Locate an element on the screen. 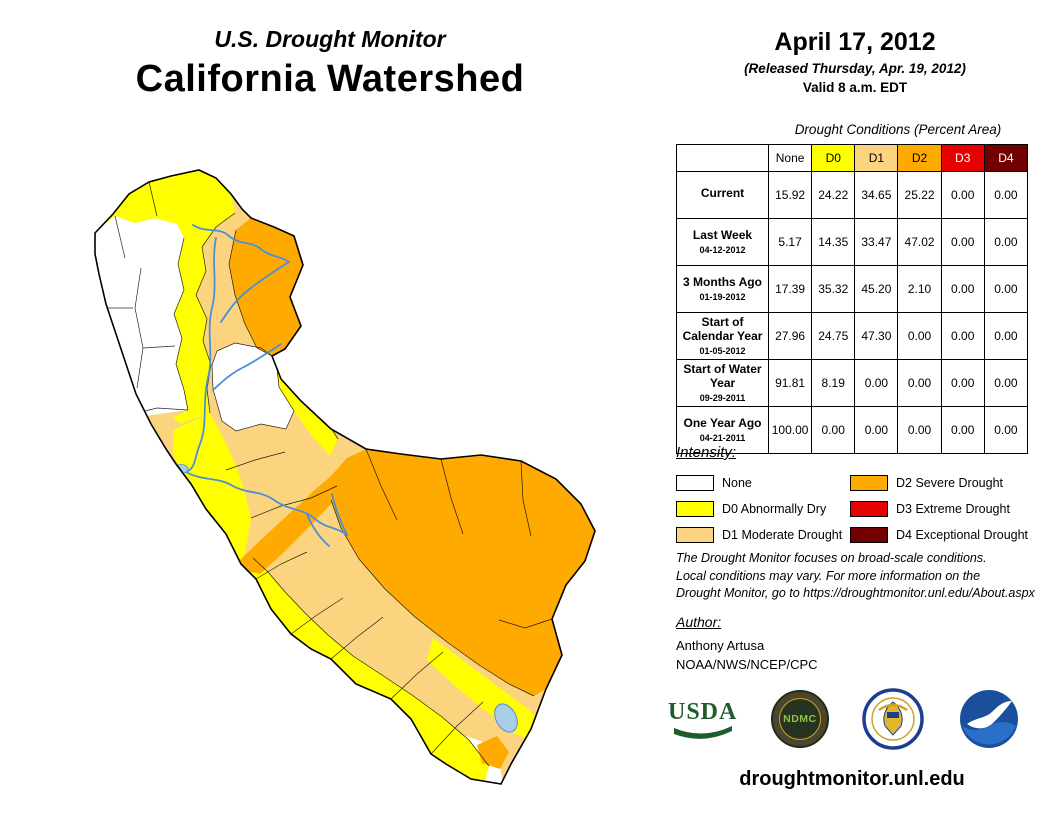  map-region-none-central is located at coordinates (253, 387).